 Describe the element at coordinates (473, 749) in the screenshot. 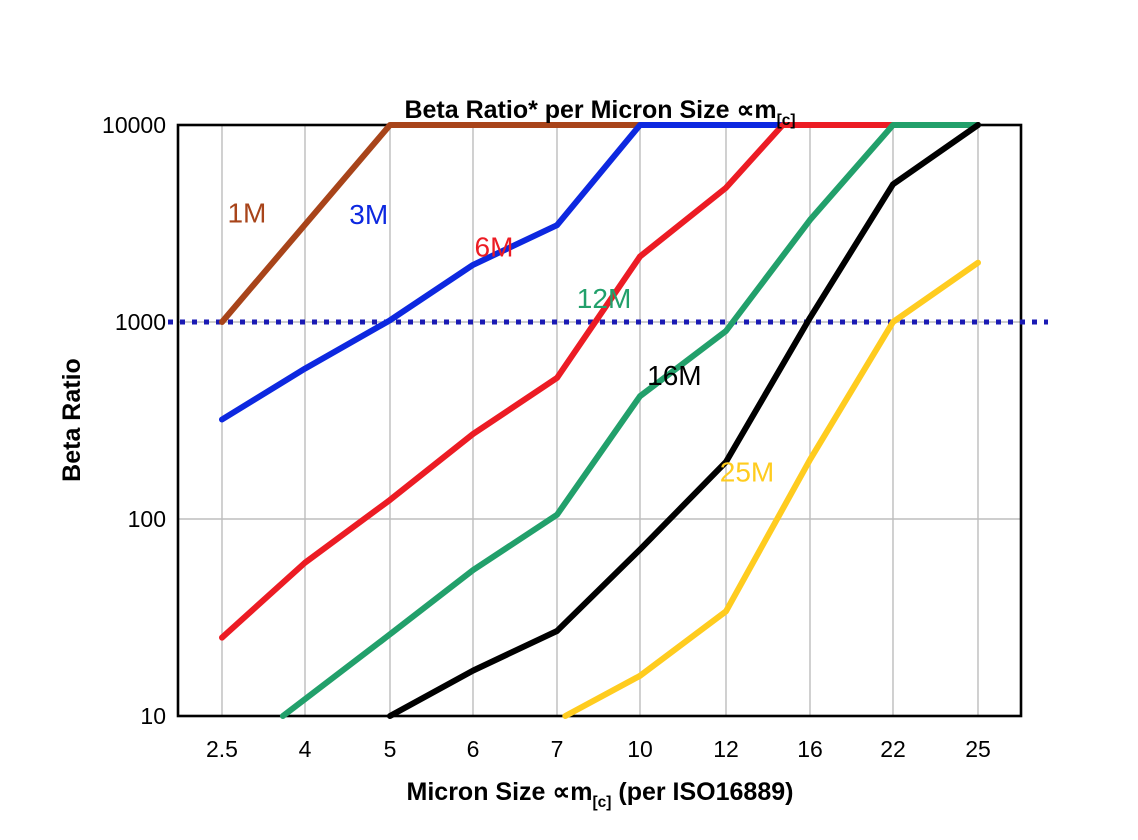

I see `x-tick-6: 6` at that location.